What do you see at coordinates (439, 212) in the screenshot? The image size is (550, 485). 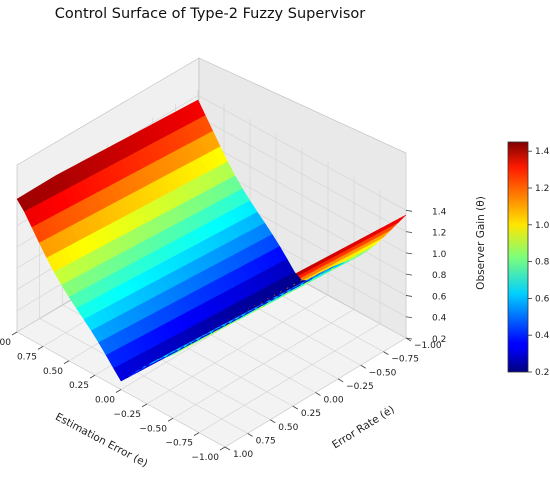 I see `z-tick-label: 1.4` at bounding box center [439, 212].